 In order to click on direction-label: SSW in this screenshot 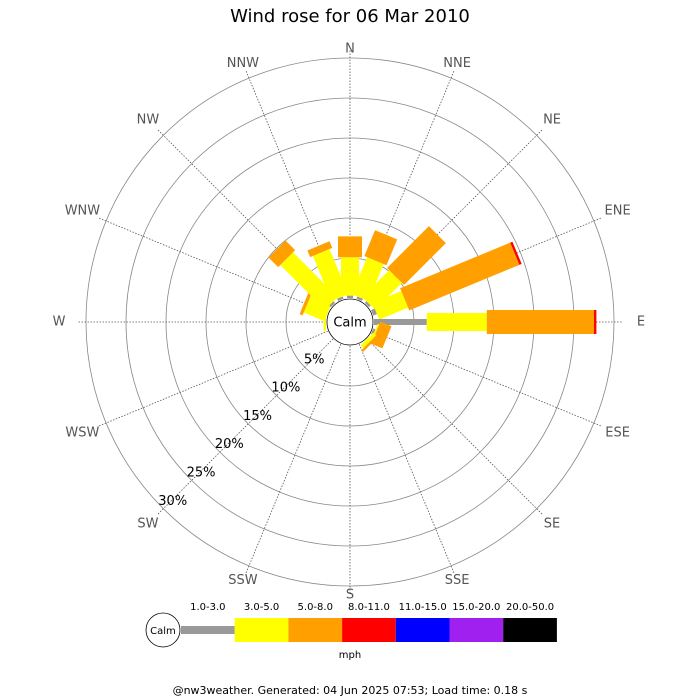, I will do `click(243, 580)`.